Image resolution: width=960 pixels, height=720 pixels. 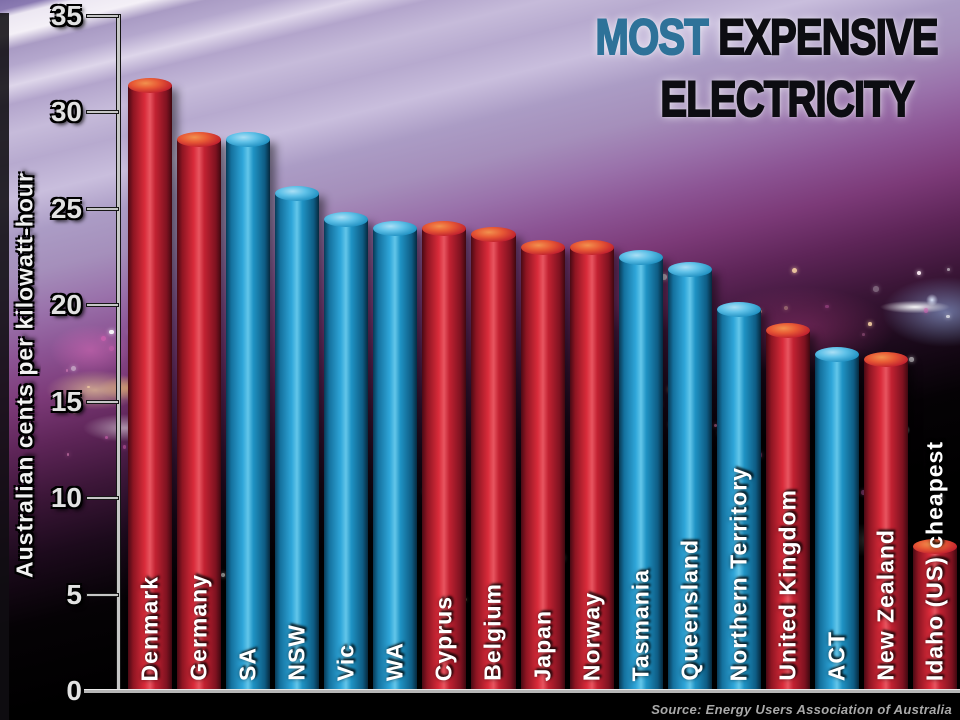 What do you see at coordinates (346, 451) in the screenshot?
I see `bar-vic: Vic` at bounding box center [346, 451].